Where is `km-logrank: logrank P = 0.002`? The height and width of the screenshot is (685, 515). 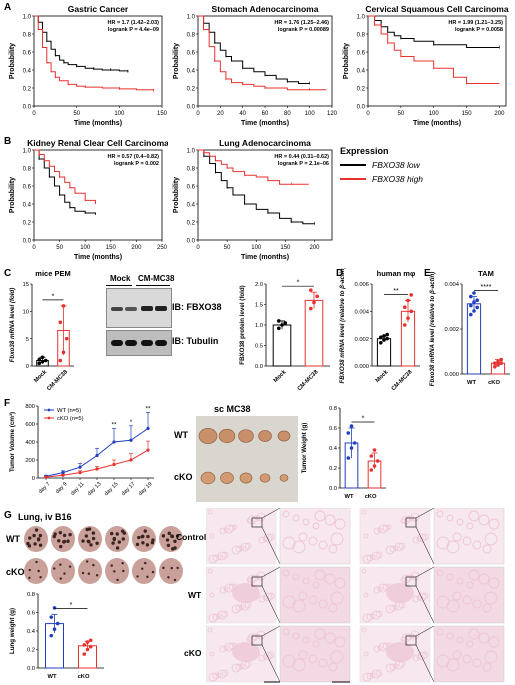
km-logrank: logrank P = 0.002 is located at coordinates (136, 164).